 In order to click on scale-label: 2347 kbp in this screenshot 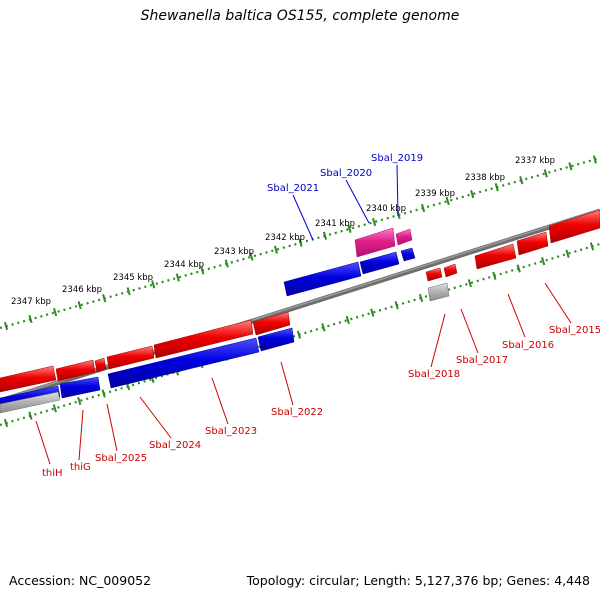, I will do `click(31, 302)`.